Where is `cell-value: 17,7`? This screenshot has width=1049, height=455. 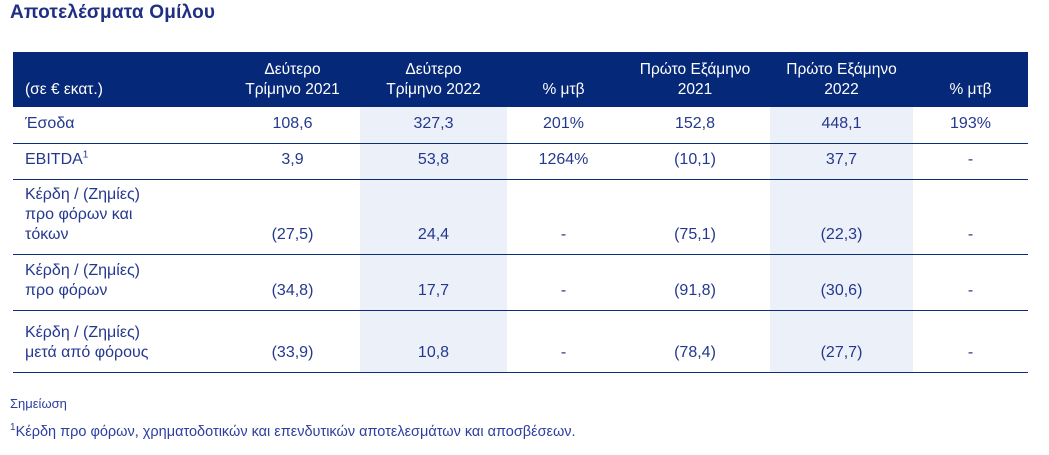
cell-value: 17,7 is located at coordinates (433, 282).